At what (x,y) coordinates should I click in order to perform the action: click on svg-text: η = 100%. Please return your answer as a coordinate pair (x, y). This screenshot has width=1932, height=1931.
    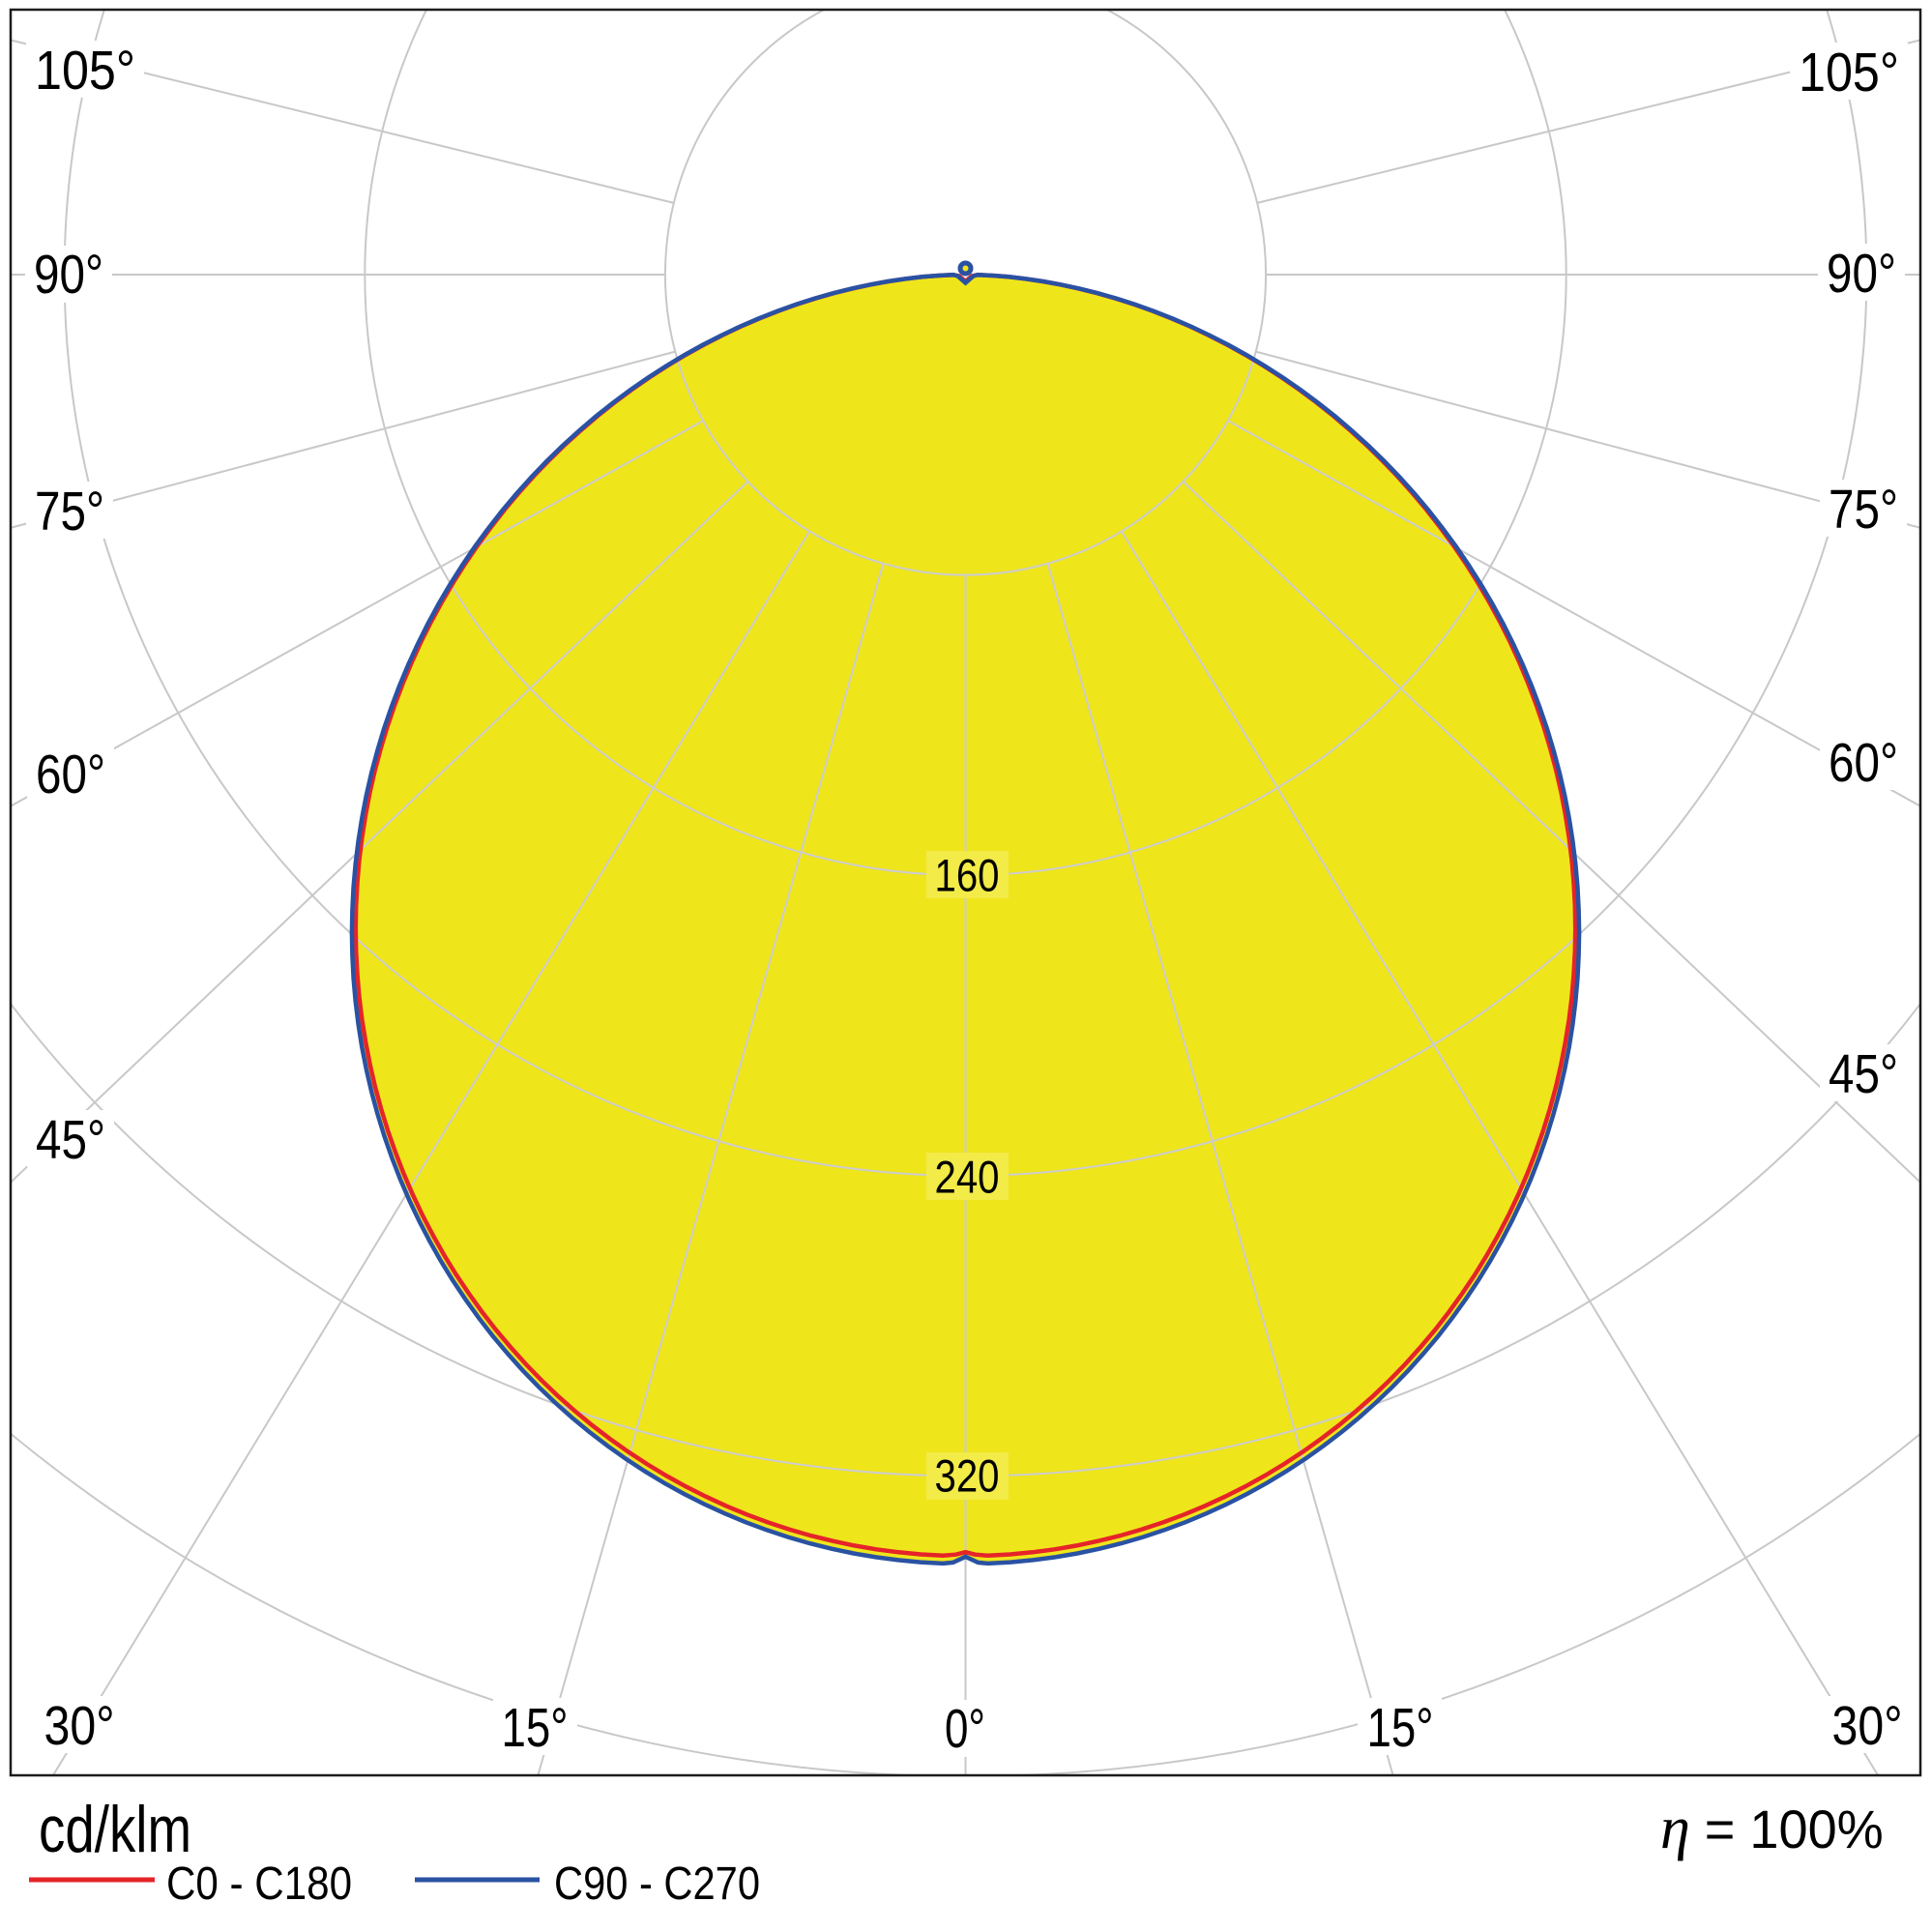
    Looking at the image, I should click on (1772, 1828).